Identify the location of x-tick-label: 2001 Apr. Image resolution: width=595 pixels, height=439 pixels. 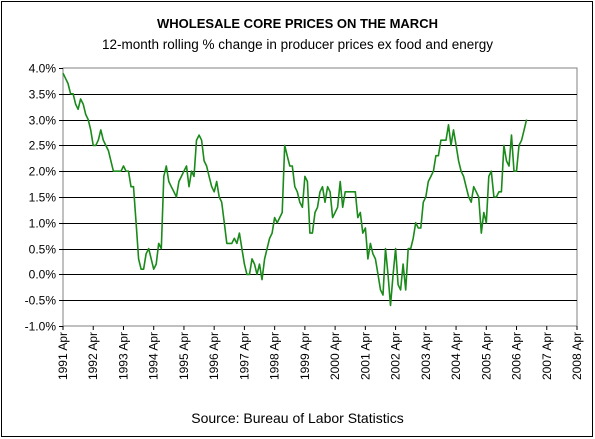
(365, 356).